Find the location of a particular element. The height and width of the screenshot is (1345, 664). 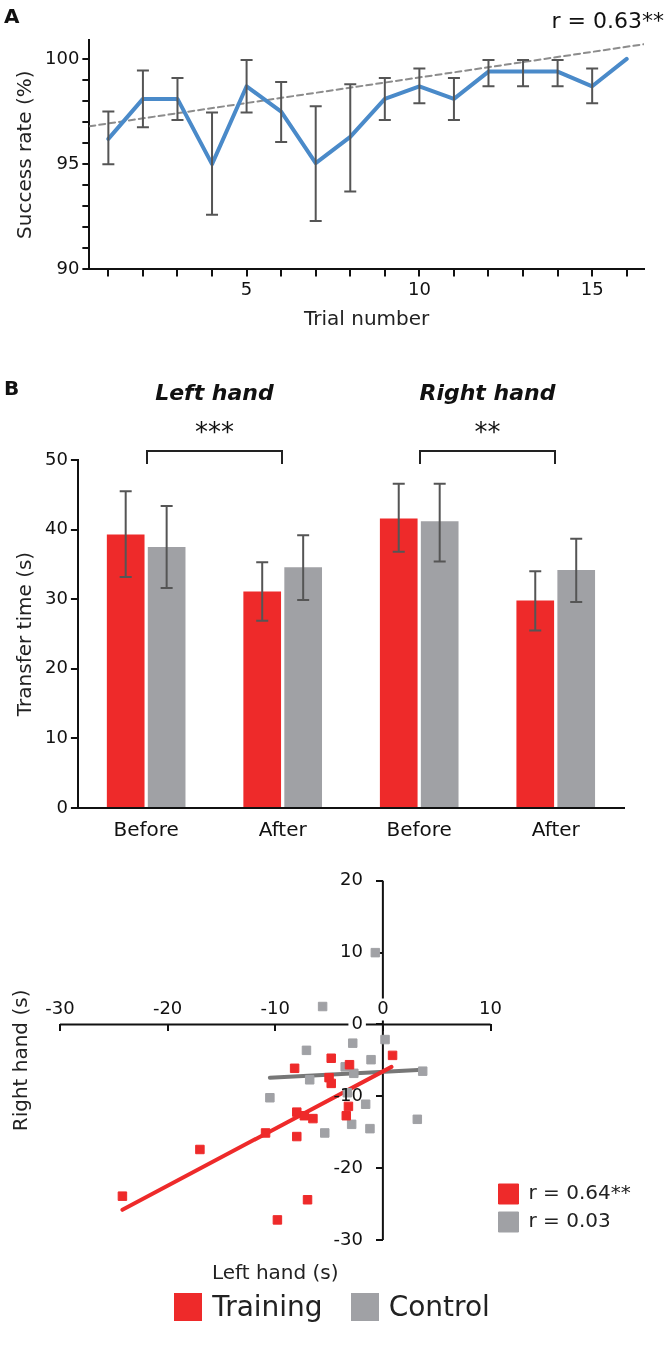

x-axis-title: Left hand (s) is located at coordinates (275, 1272).